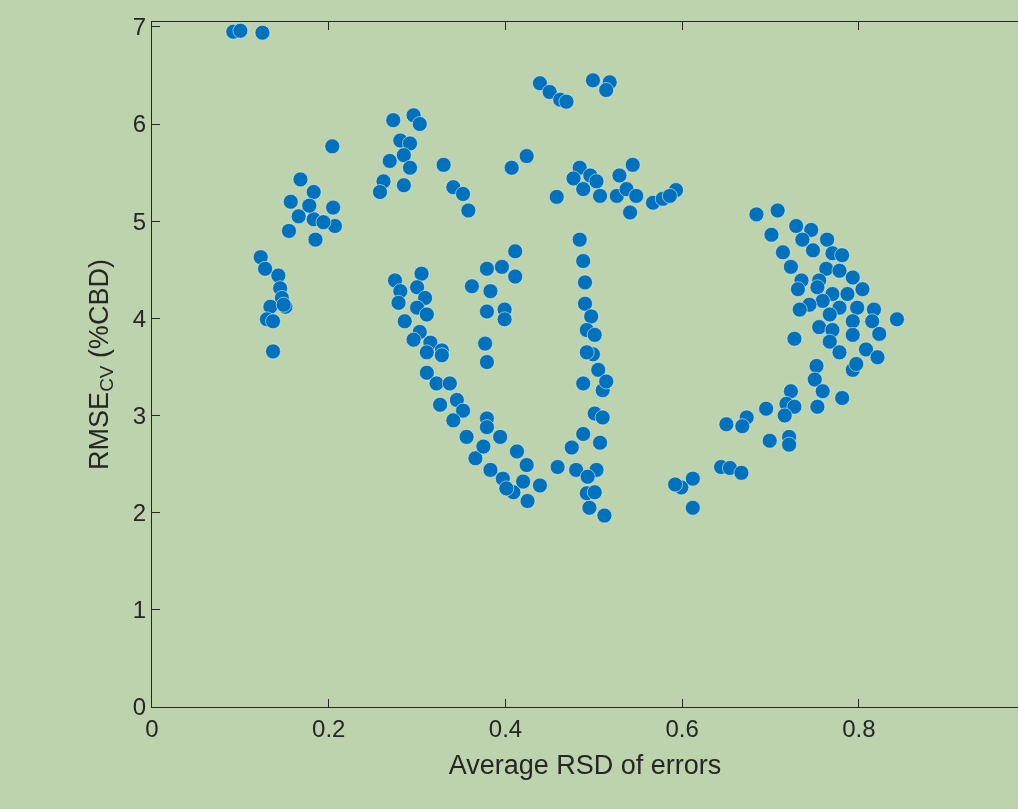 The height and width of the screenshot is (809, 1018). What do you see at coordinates (139, 27) in the screenshot?
I see `y-tick-label: 7` at bounding box center [139, 27].